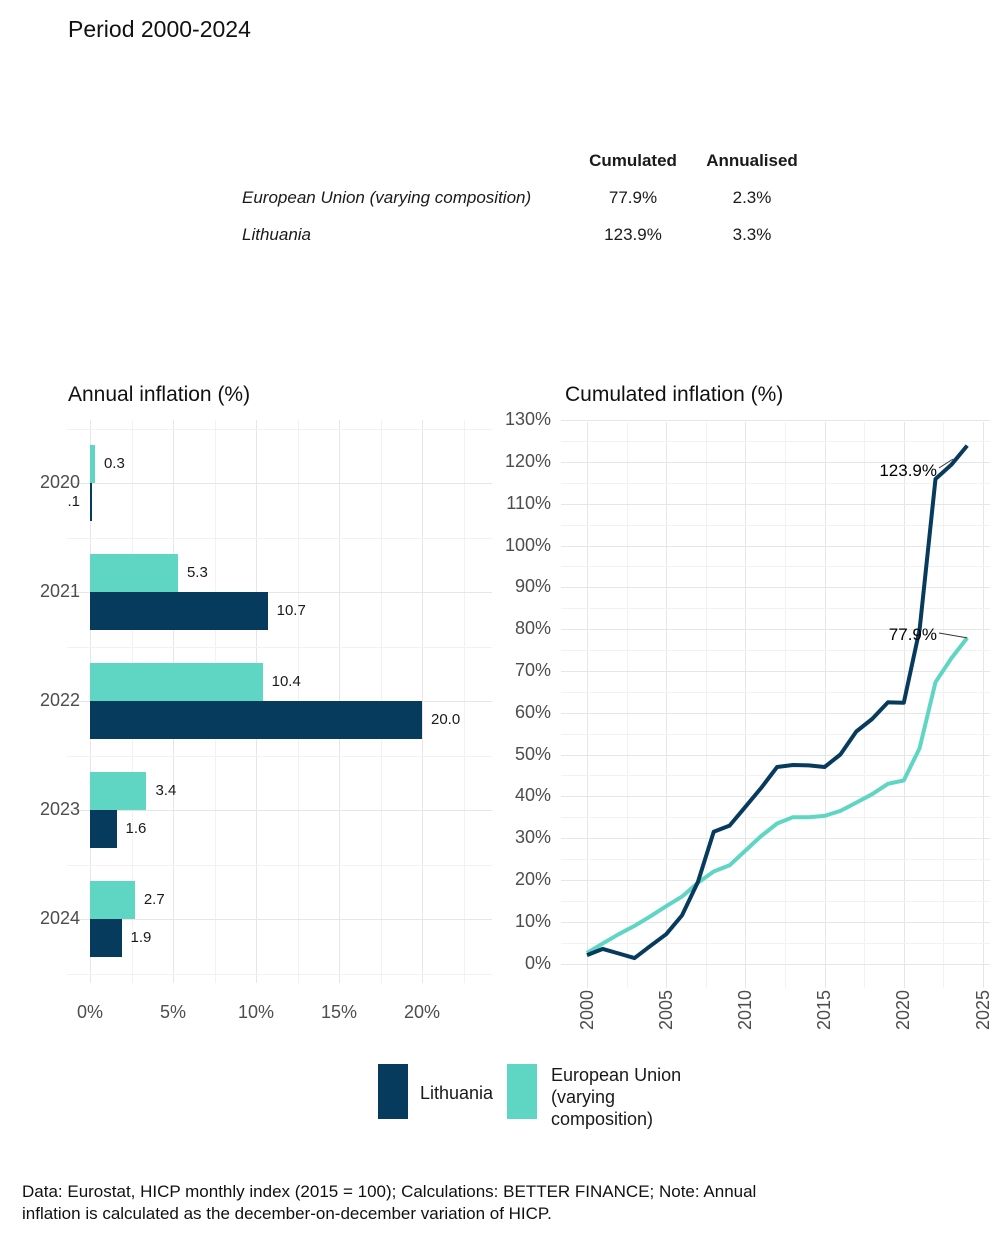 This screenshot has height=1260, width=1008. Describe the element at coordinates (141, 937) in the screenshot. I see `bar-label: 1.9` at that location.